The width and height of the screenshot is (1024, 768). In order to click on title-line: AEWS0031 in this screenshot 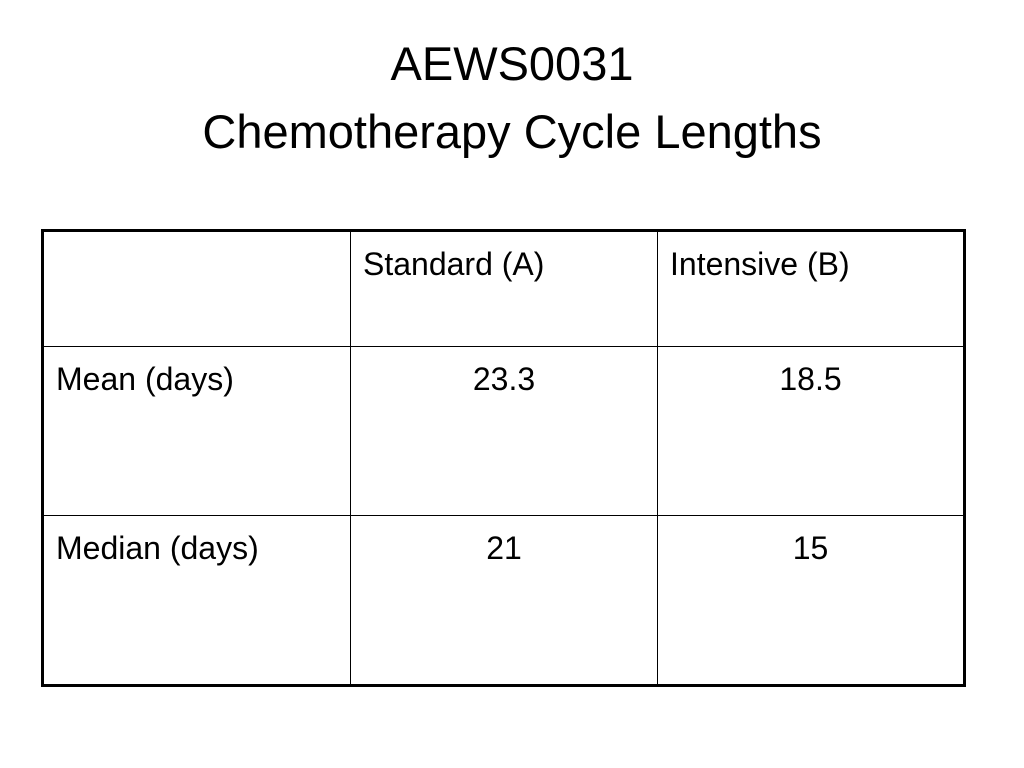, I will do `click(512, 63)`.